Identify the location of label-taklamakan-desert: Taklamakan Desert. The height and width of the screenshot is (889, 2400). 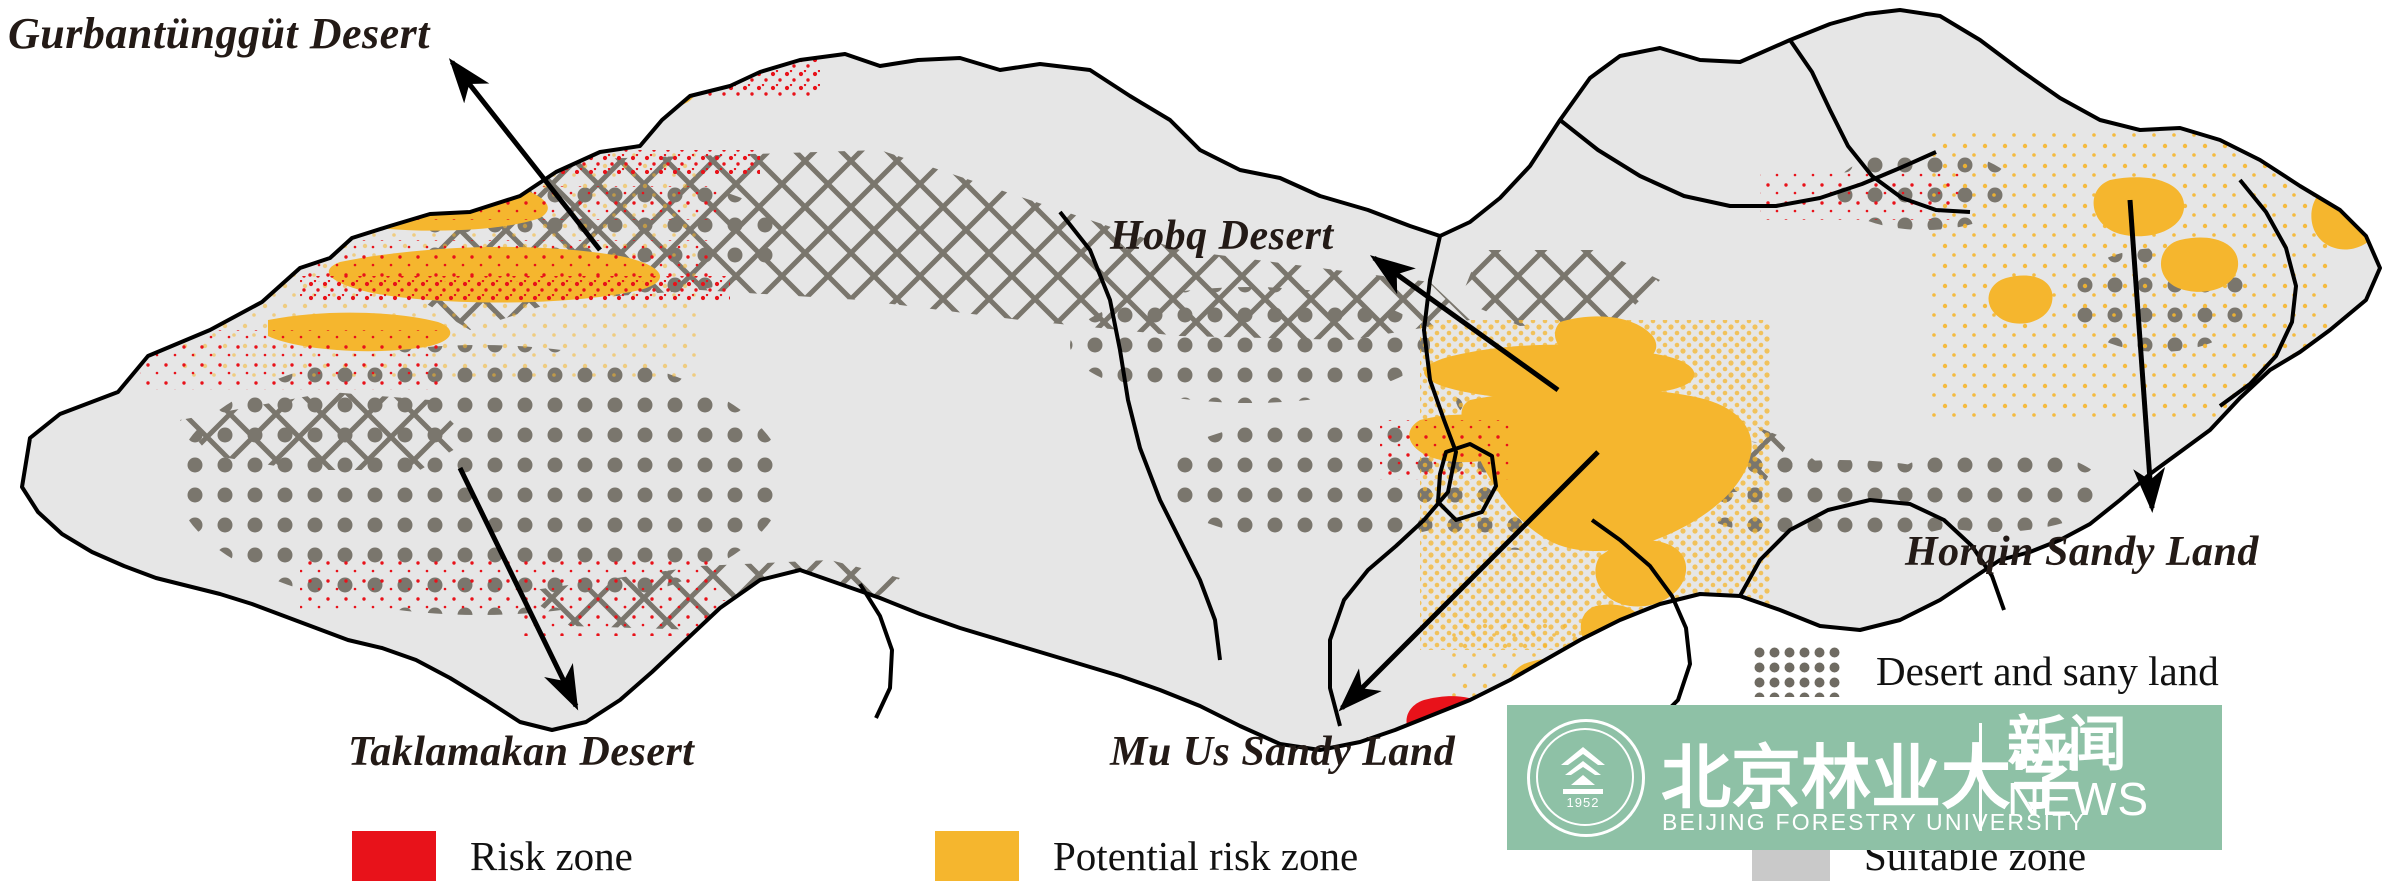
(521, 752).